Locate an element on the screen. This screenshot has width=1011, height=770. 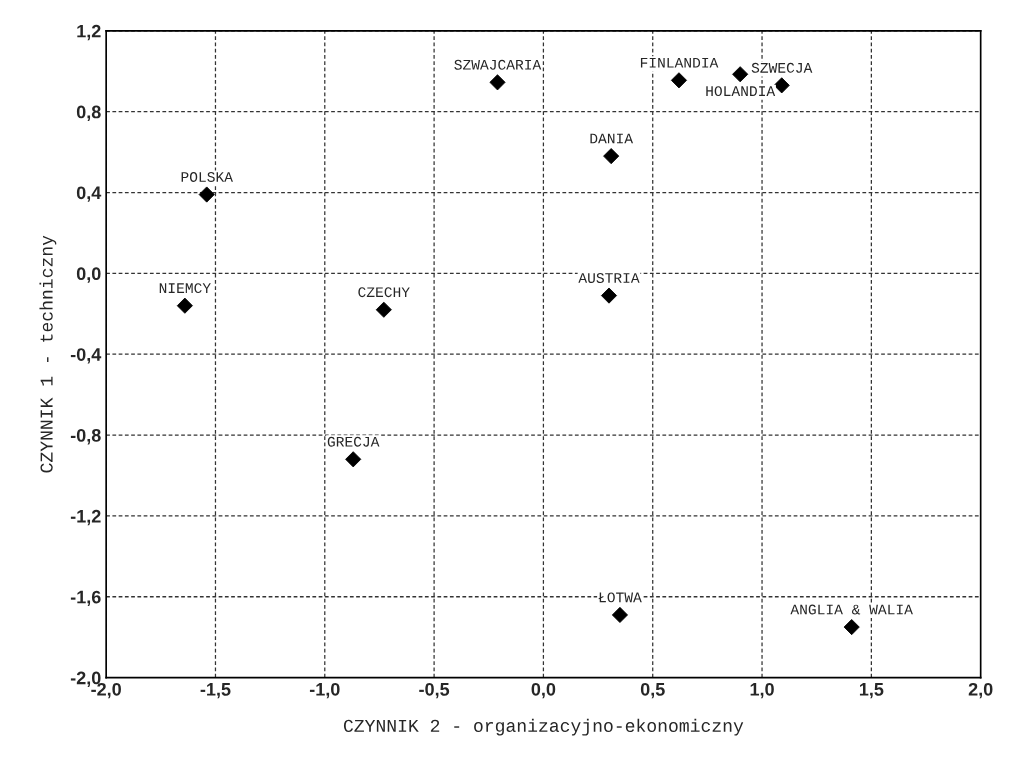
y-tick-label: 1,2 is located at coordinates (89, 32).